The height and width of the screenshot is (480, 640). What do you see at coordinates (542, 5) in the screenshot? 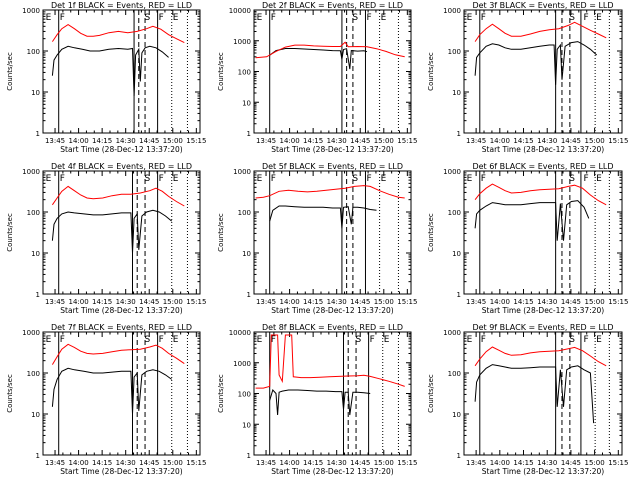
I see `chart-title: Det 3f BLACK = Events, RED = LLD` at bounding box center [542, 5].